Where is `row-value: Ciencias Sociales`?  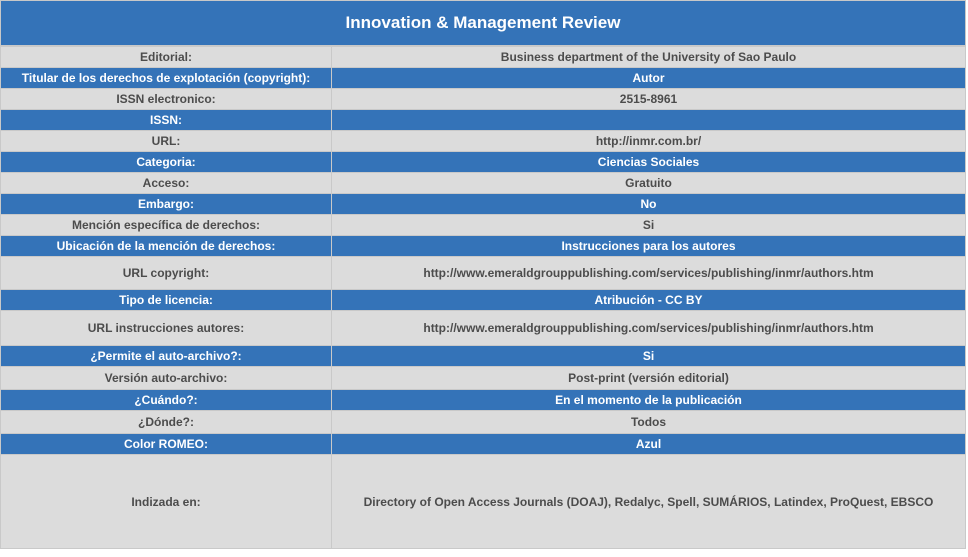
row-value: Ciencias Sociales is located at coordinates (648, 162).